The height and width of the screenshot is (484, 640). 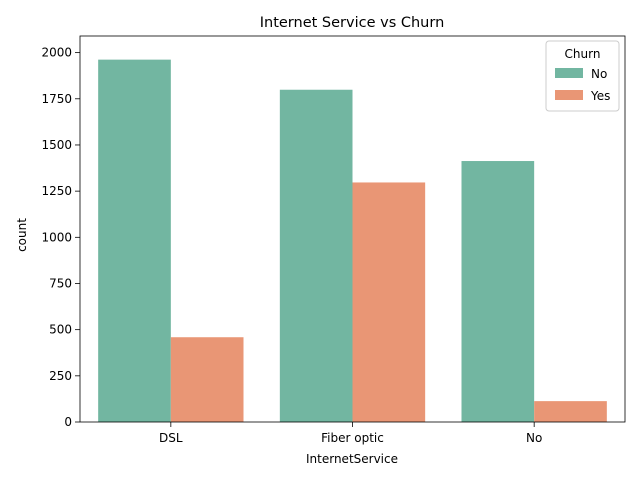 What do you see at coordinates (56, 237) in the screenshot?
I see `y-tick-label: 1000` at bounding box center [56, 237].